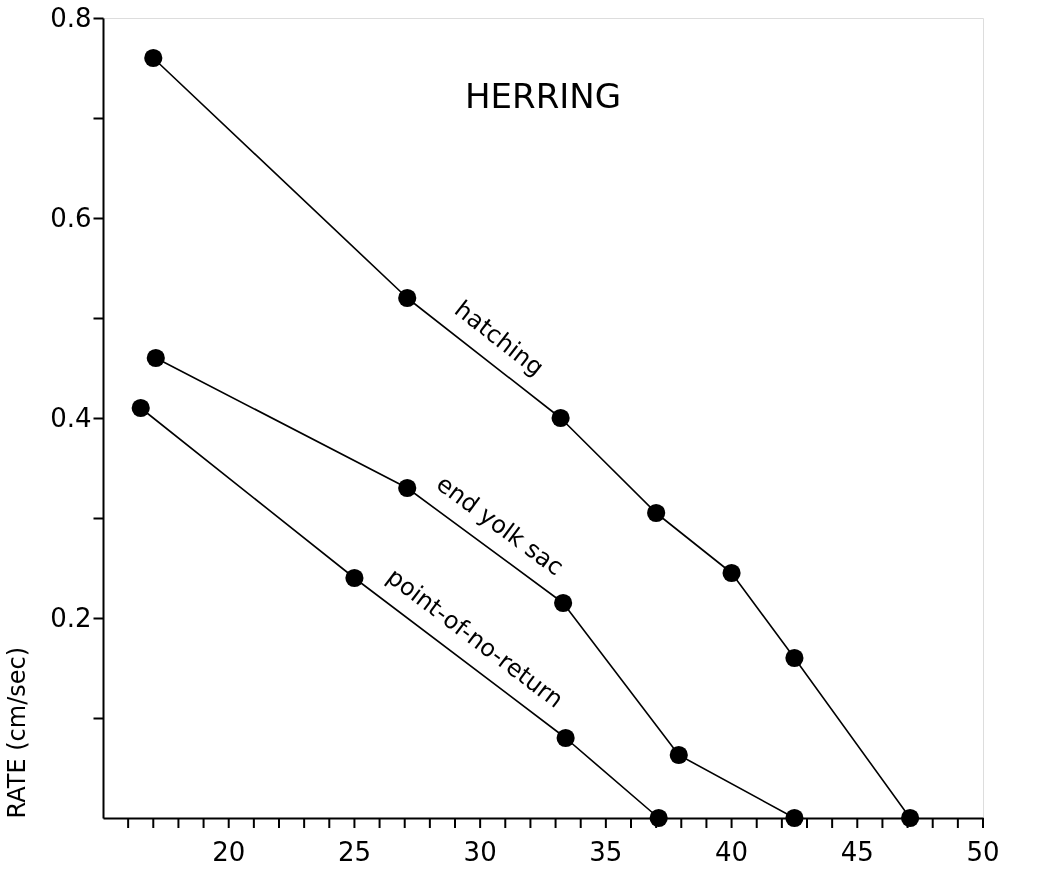  Describe the element at coordinates (71, 17) in the screenshot. I see `y-tick-label: 0.8` at that location.